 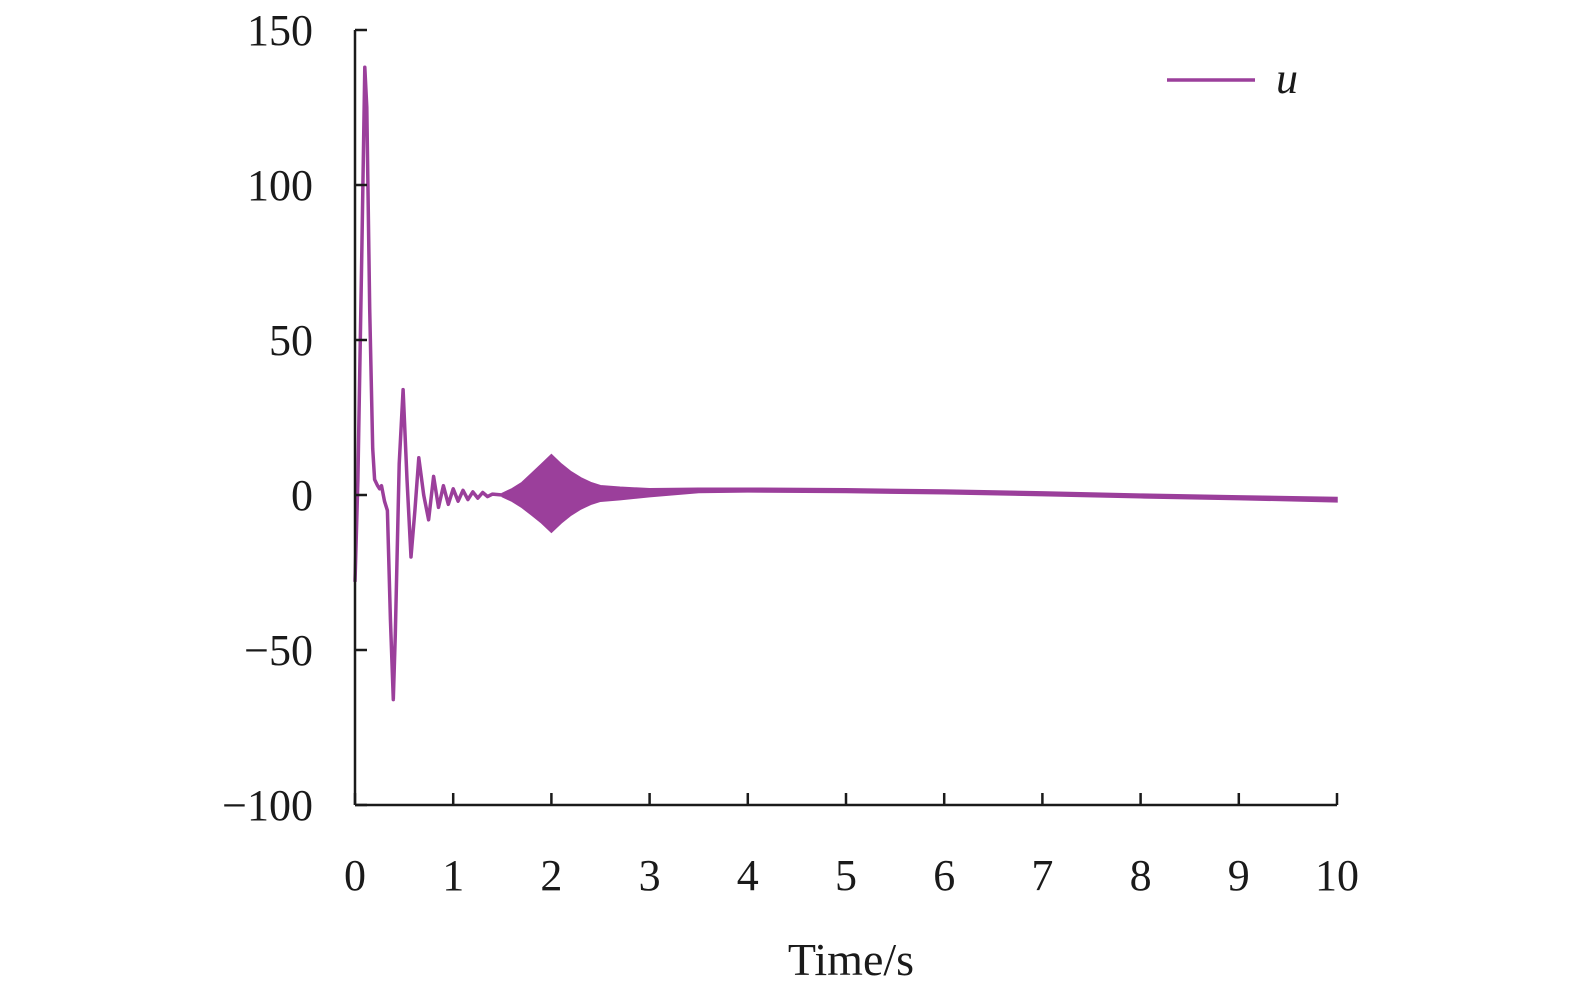 I want to click on legend: u, so click(x=1232, y=78).